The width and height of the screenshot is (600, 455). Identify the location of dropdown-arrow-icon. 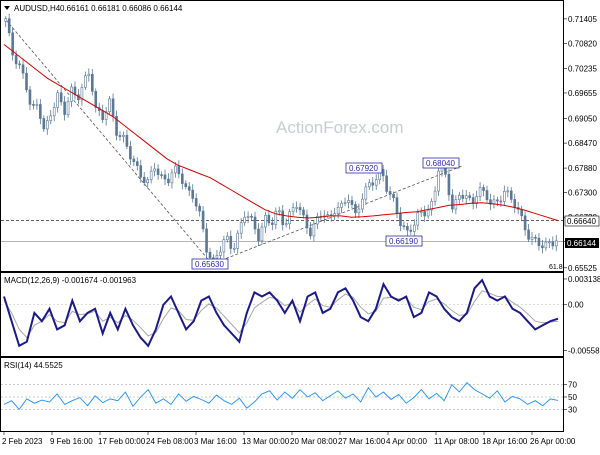
(7, 8).